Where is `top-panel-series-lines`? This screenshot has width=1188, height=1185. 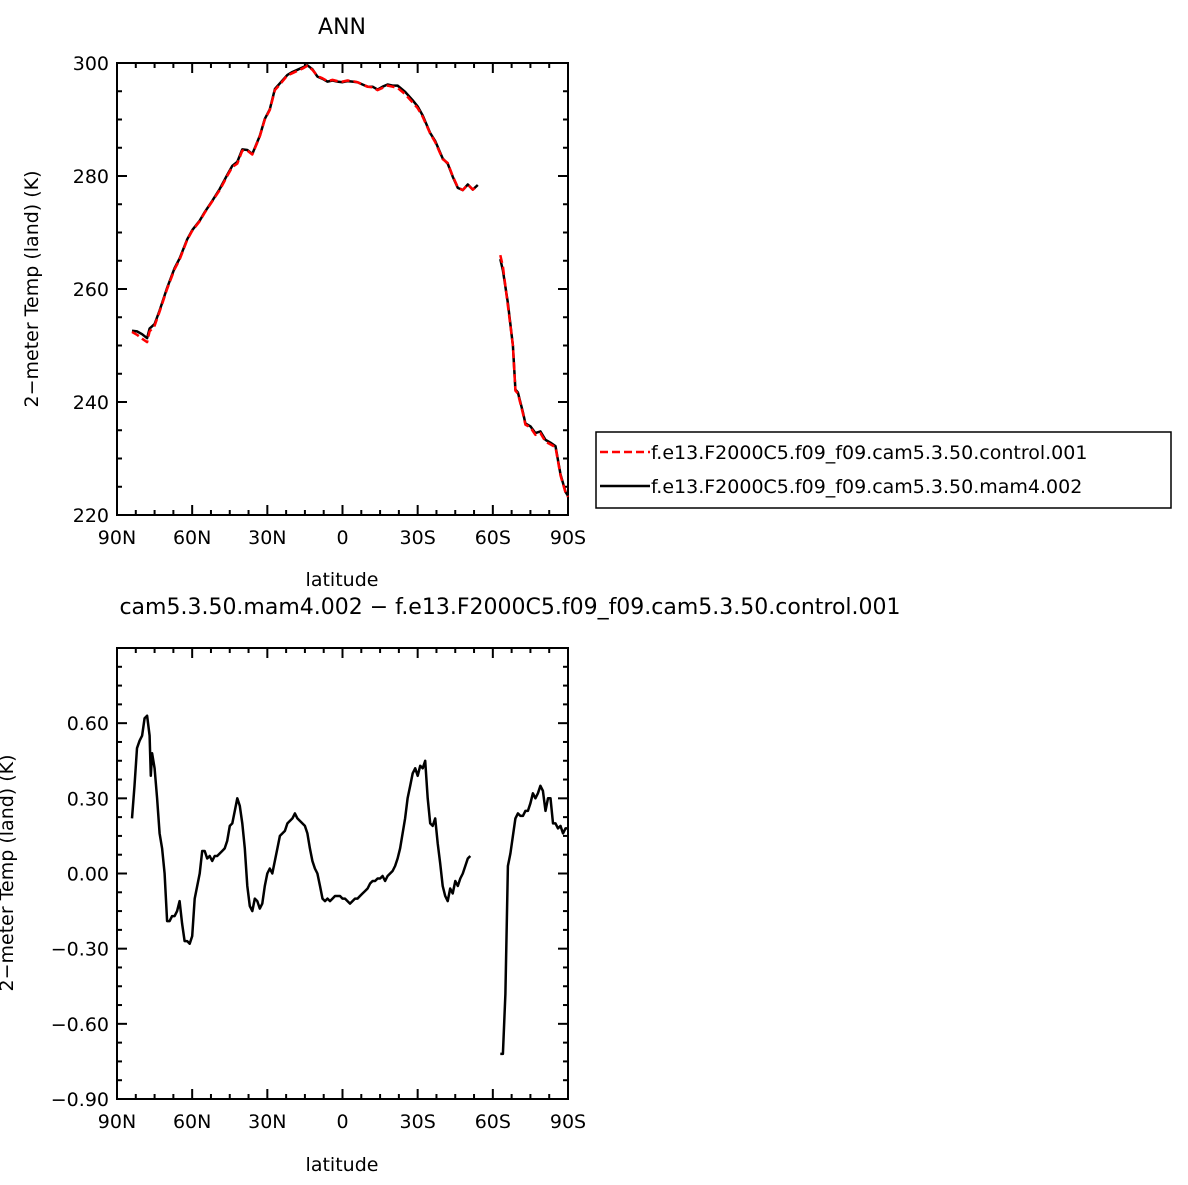 top-panel-series-lines is located at coordinates (350, 281).